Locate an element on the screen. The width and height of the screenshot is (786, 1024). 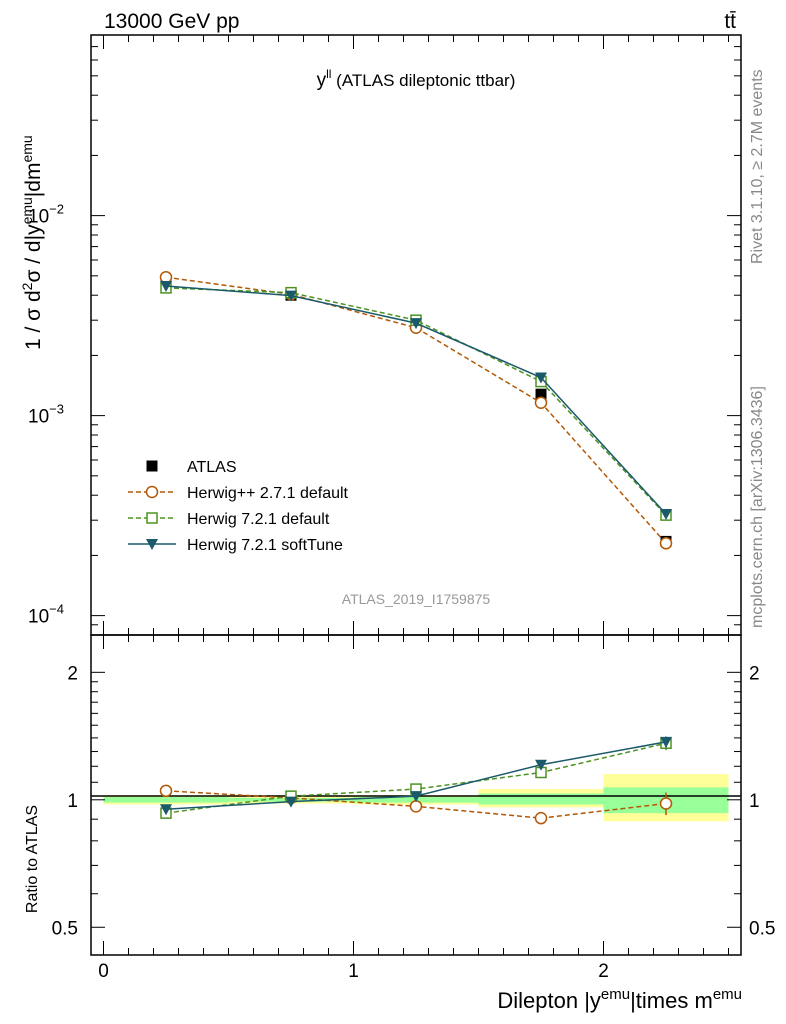
series-line-herwig721 is located at coordinates (416, 401).